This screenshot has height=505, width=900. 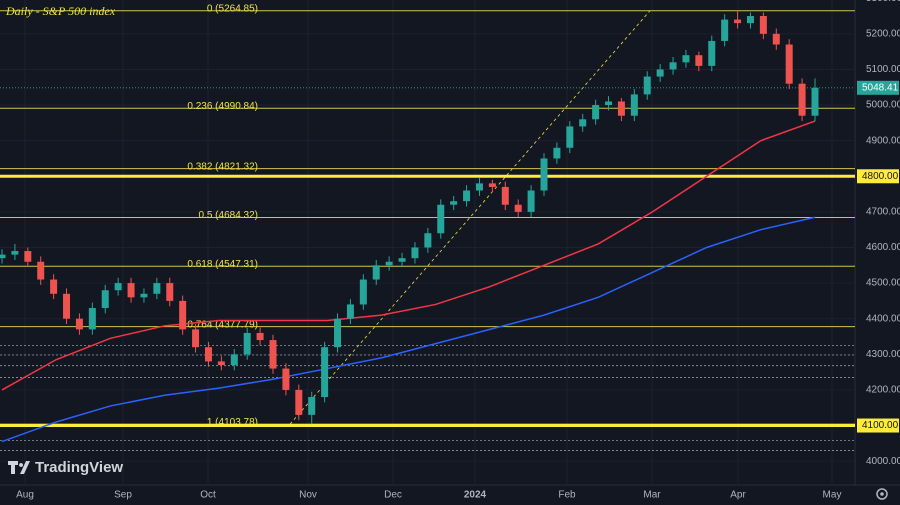 I want to click on y-tick-label: 5300.00, so click(x=883, y=2).